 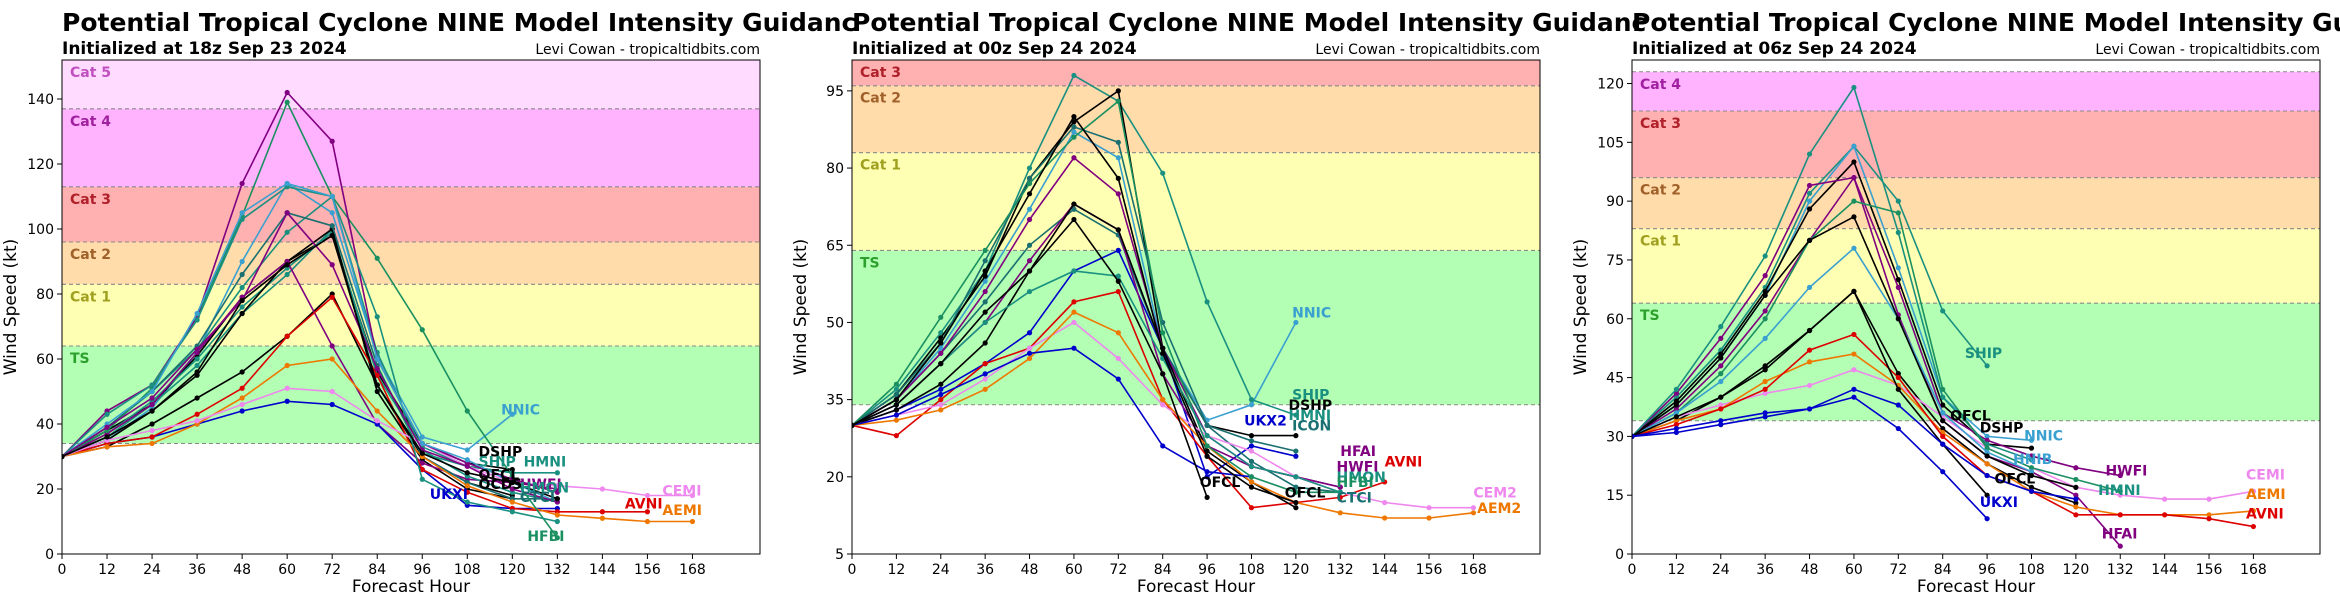 I want to click on model-label-hwfi: HWFI, so click(x=1358, y=468).